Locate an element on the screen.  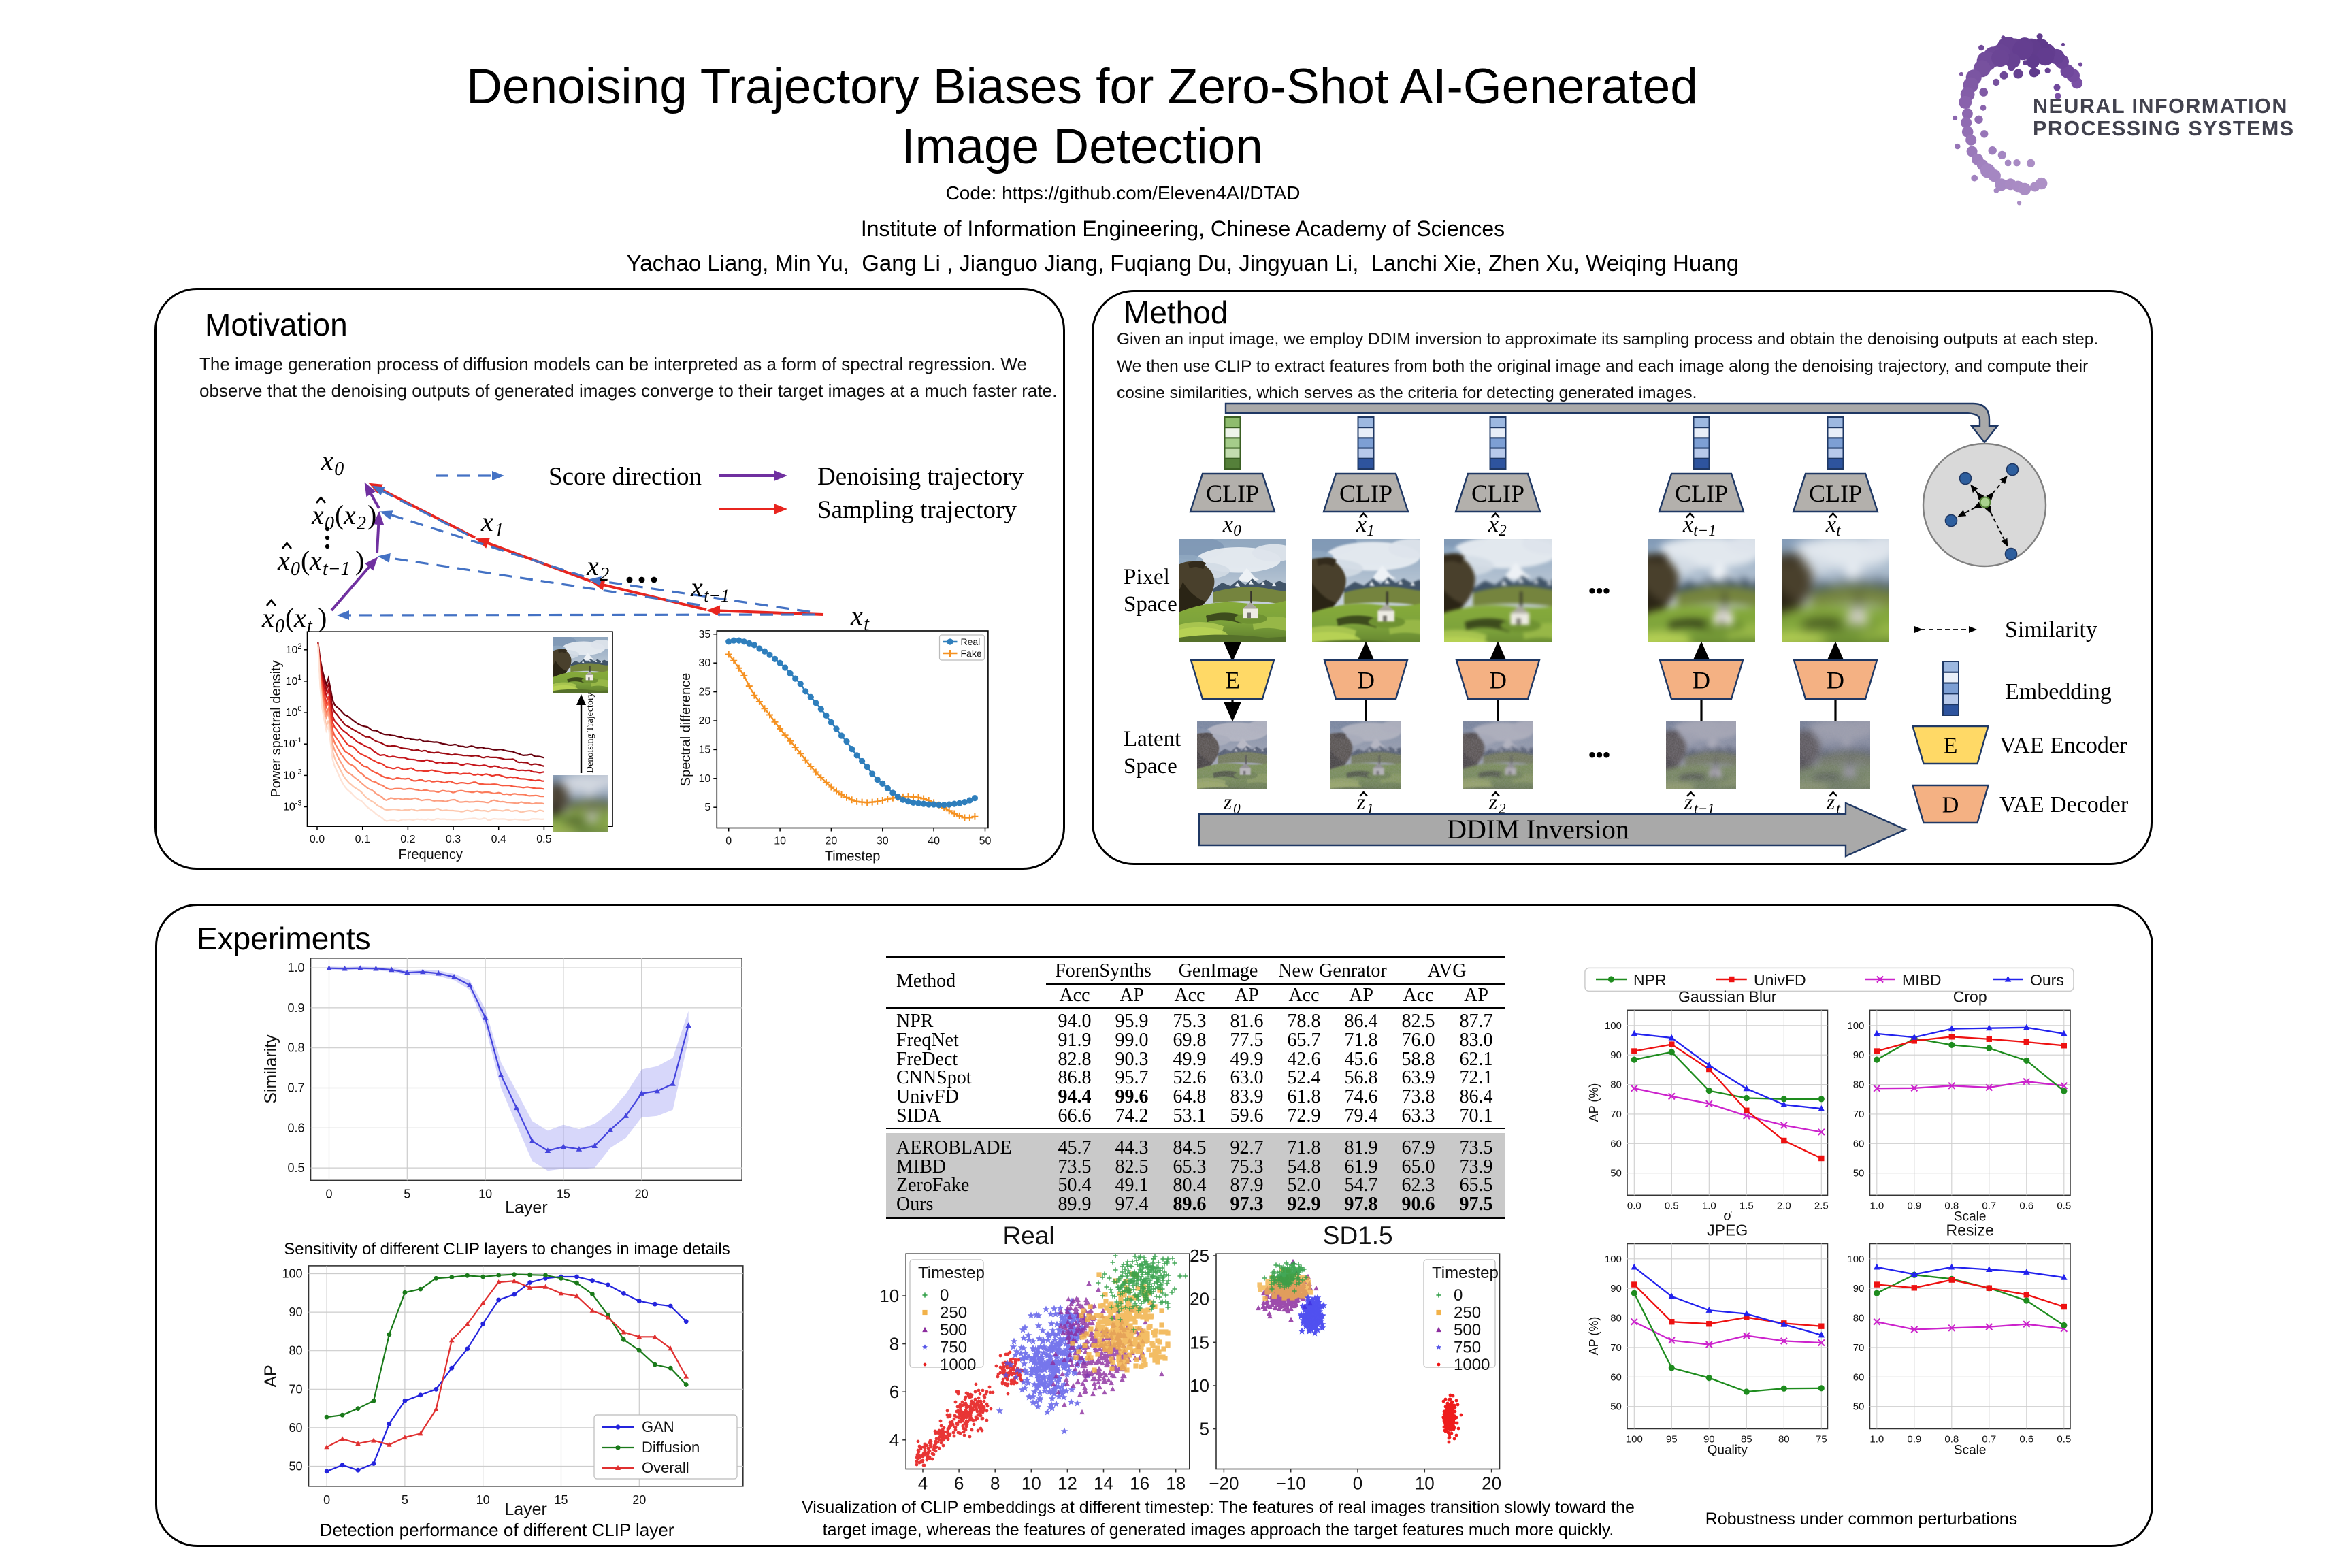
svg-text: 102 is located at coordinates (294, 649).